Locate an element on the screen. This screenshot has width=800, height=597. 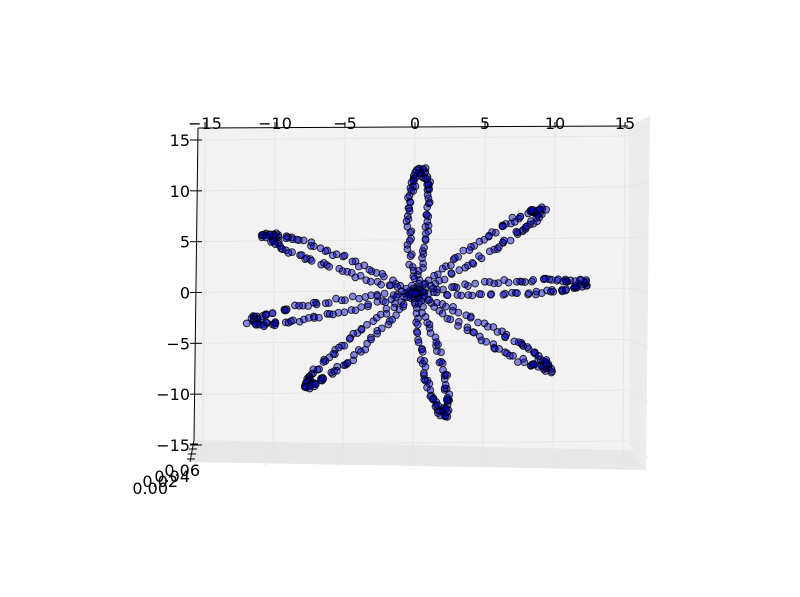
top-axis-line is located at coordinates (413, 127).